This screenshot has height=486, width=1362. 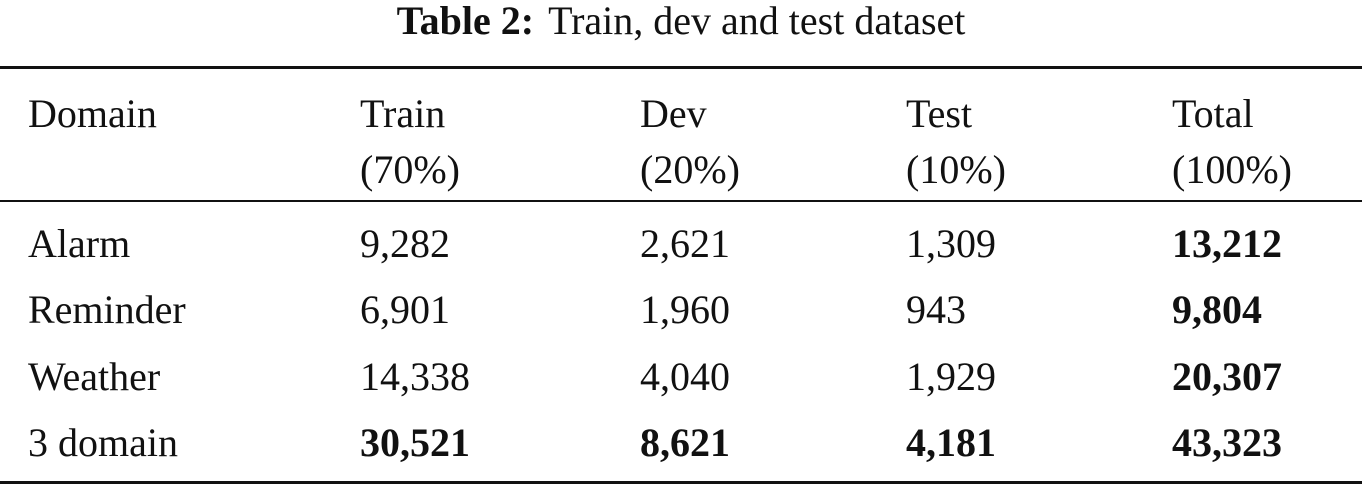 What do you see at coordinates (951, 442) in the screenshot?
I see `cell-test: 4,181` at bounding box center [951, 442].